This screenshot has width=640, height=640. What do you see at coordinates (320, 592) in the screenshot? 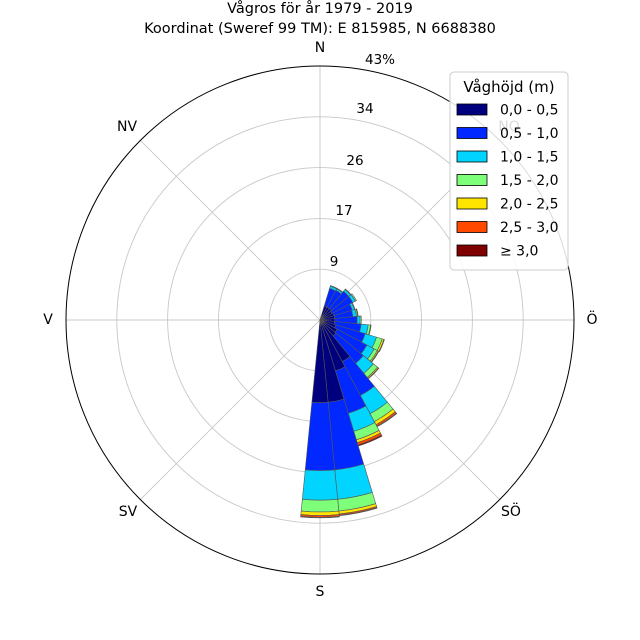
I see `direction-label-s: S` at bounding box center [320, 592].